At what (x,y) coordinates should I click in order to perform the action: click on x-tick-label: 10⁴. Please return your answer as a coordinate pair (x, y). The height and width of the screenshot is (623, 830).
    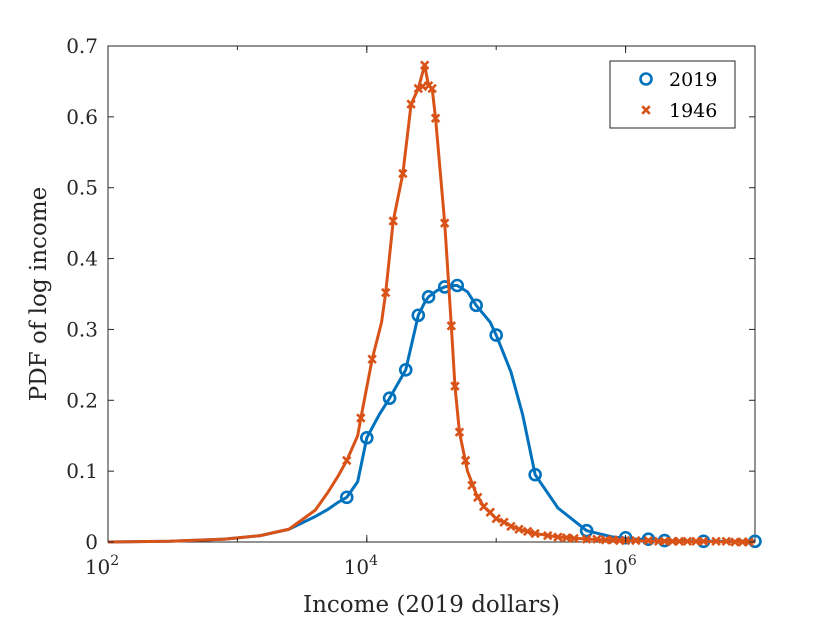
    Looking at the image, I should click on (361, 566).